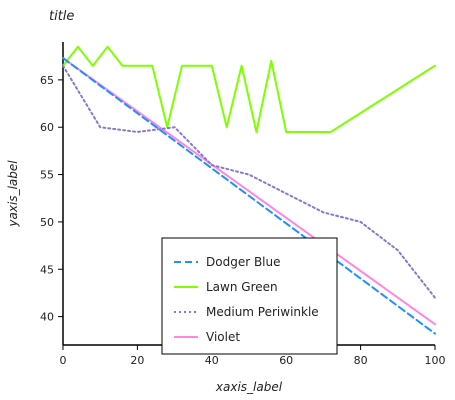 This screenshot has width=455, height=400. Describe the element at coordinates (243, 262) in the screenshot. I see `legend-label-dodger-blue: Dodger Blue` at that location.